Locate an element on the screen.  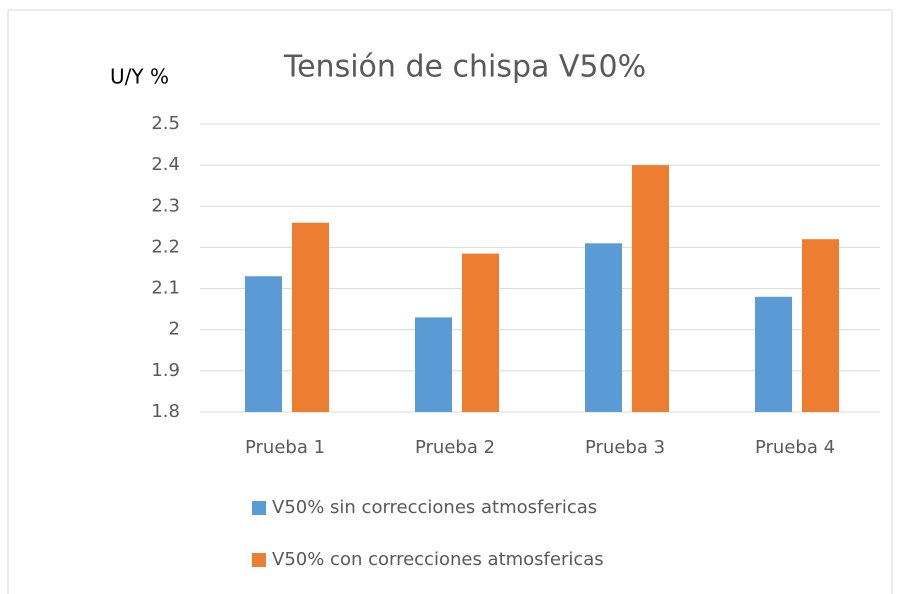
x-tick-label: Prueba 2 is located at coordinates (455, 447).